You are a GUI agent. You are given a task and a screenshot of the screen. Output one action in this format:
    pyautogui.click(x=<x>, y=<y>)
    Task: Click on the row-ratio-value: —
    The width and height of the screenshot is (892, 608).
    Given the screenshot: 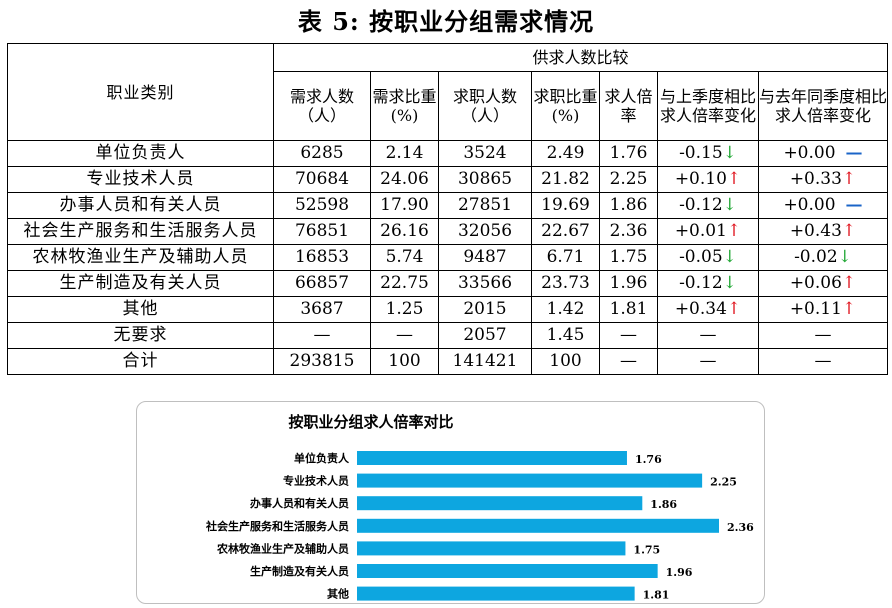 What is the action you would take?
    pyautogui.click(x=628, y=361)
    